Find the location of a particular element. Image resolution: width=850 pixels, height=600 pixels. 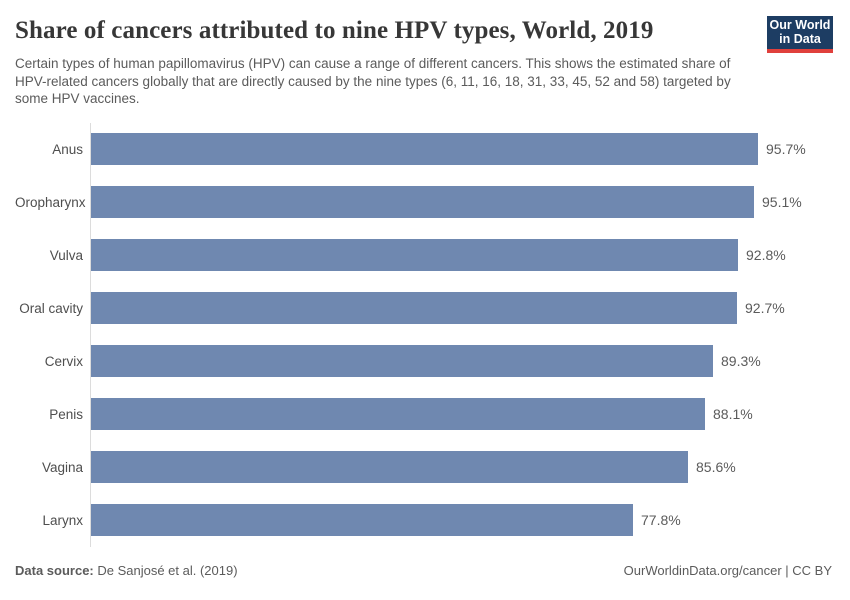

bar-track: 88.1% is located at coordinates (461, 414).